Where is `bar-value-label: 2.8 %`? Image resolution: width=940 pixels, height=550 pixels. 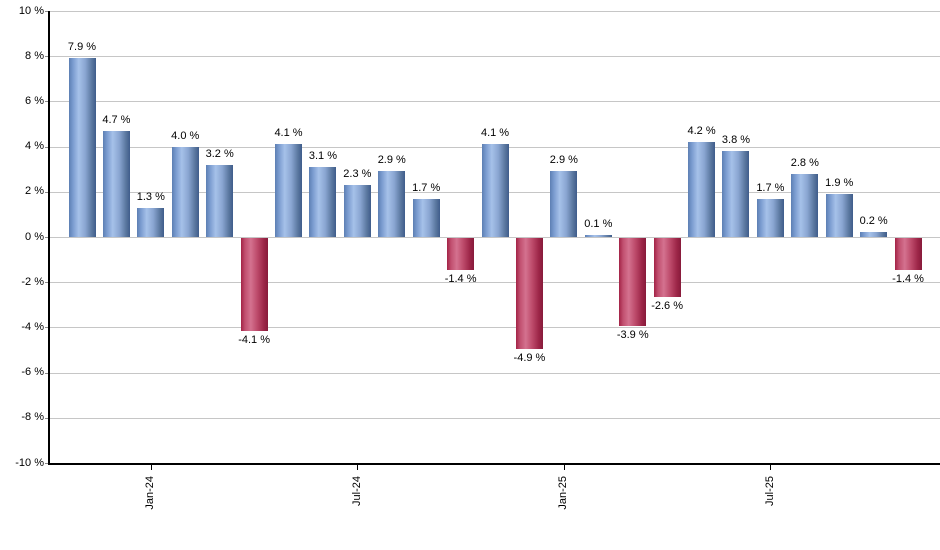
bar-value-label: 2.8 % is located at coordinates (804, 162).